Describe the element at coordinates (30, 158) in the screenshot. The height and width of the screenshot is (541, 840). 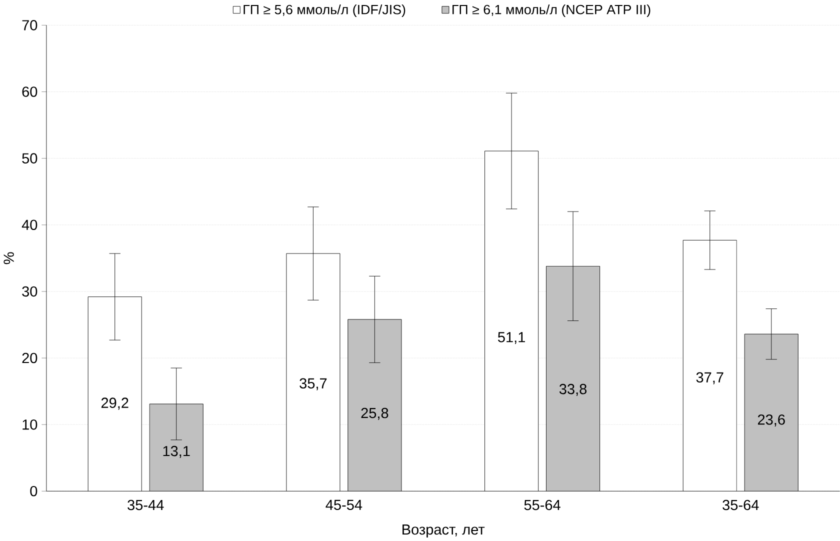
I see `y-tick-label: 50` at that location.